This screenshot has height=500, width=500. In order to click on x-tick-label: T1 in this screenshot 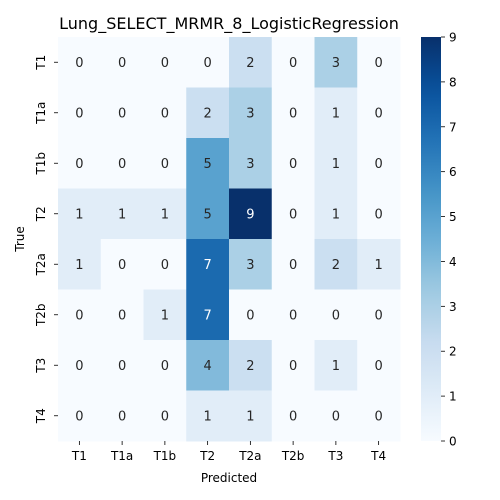, I will do `click(79, 456)`.